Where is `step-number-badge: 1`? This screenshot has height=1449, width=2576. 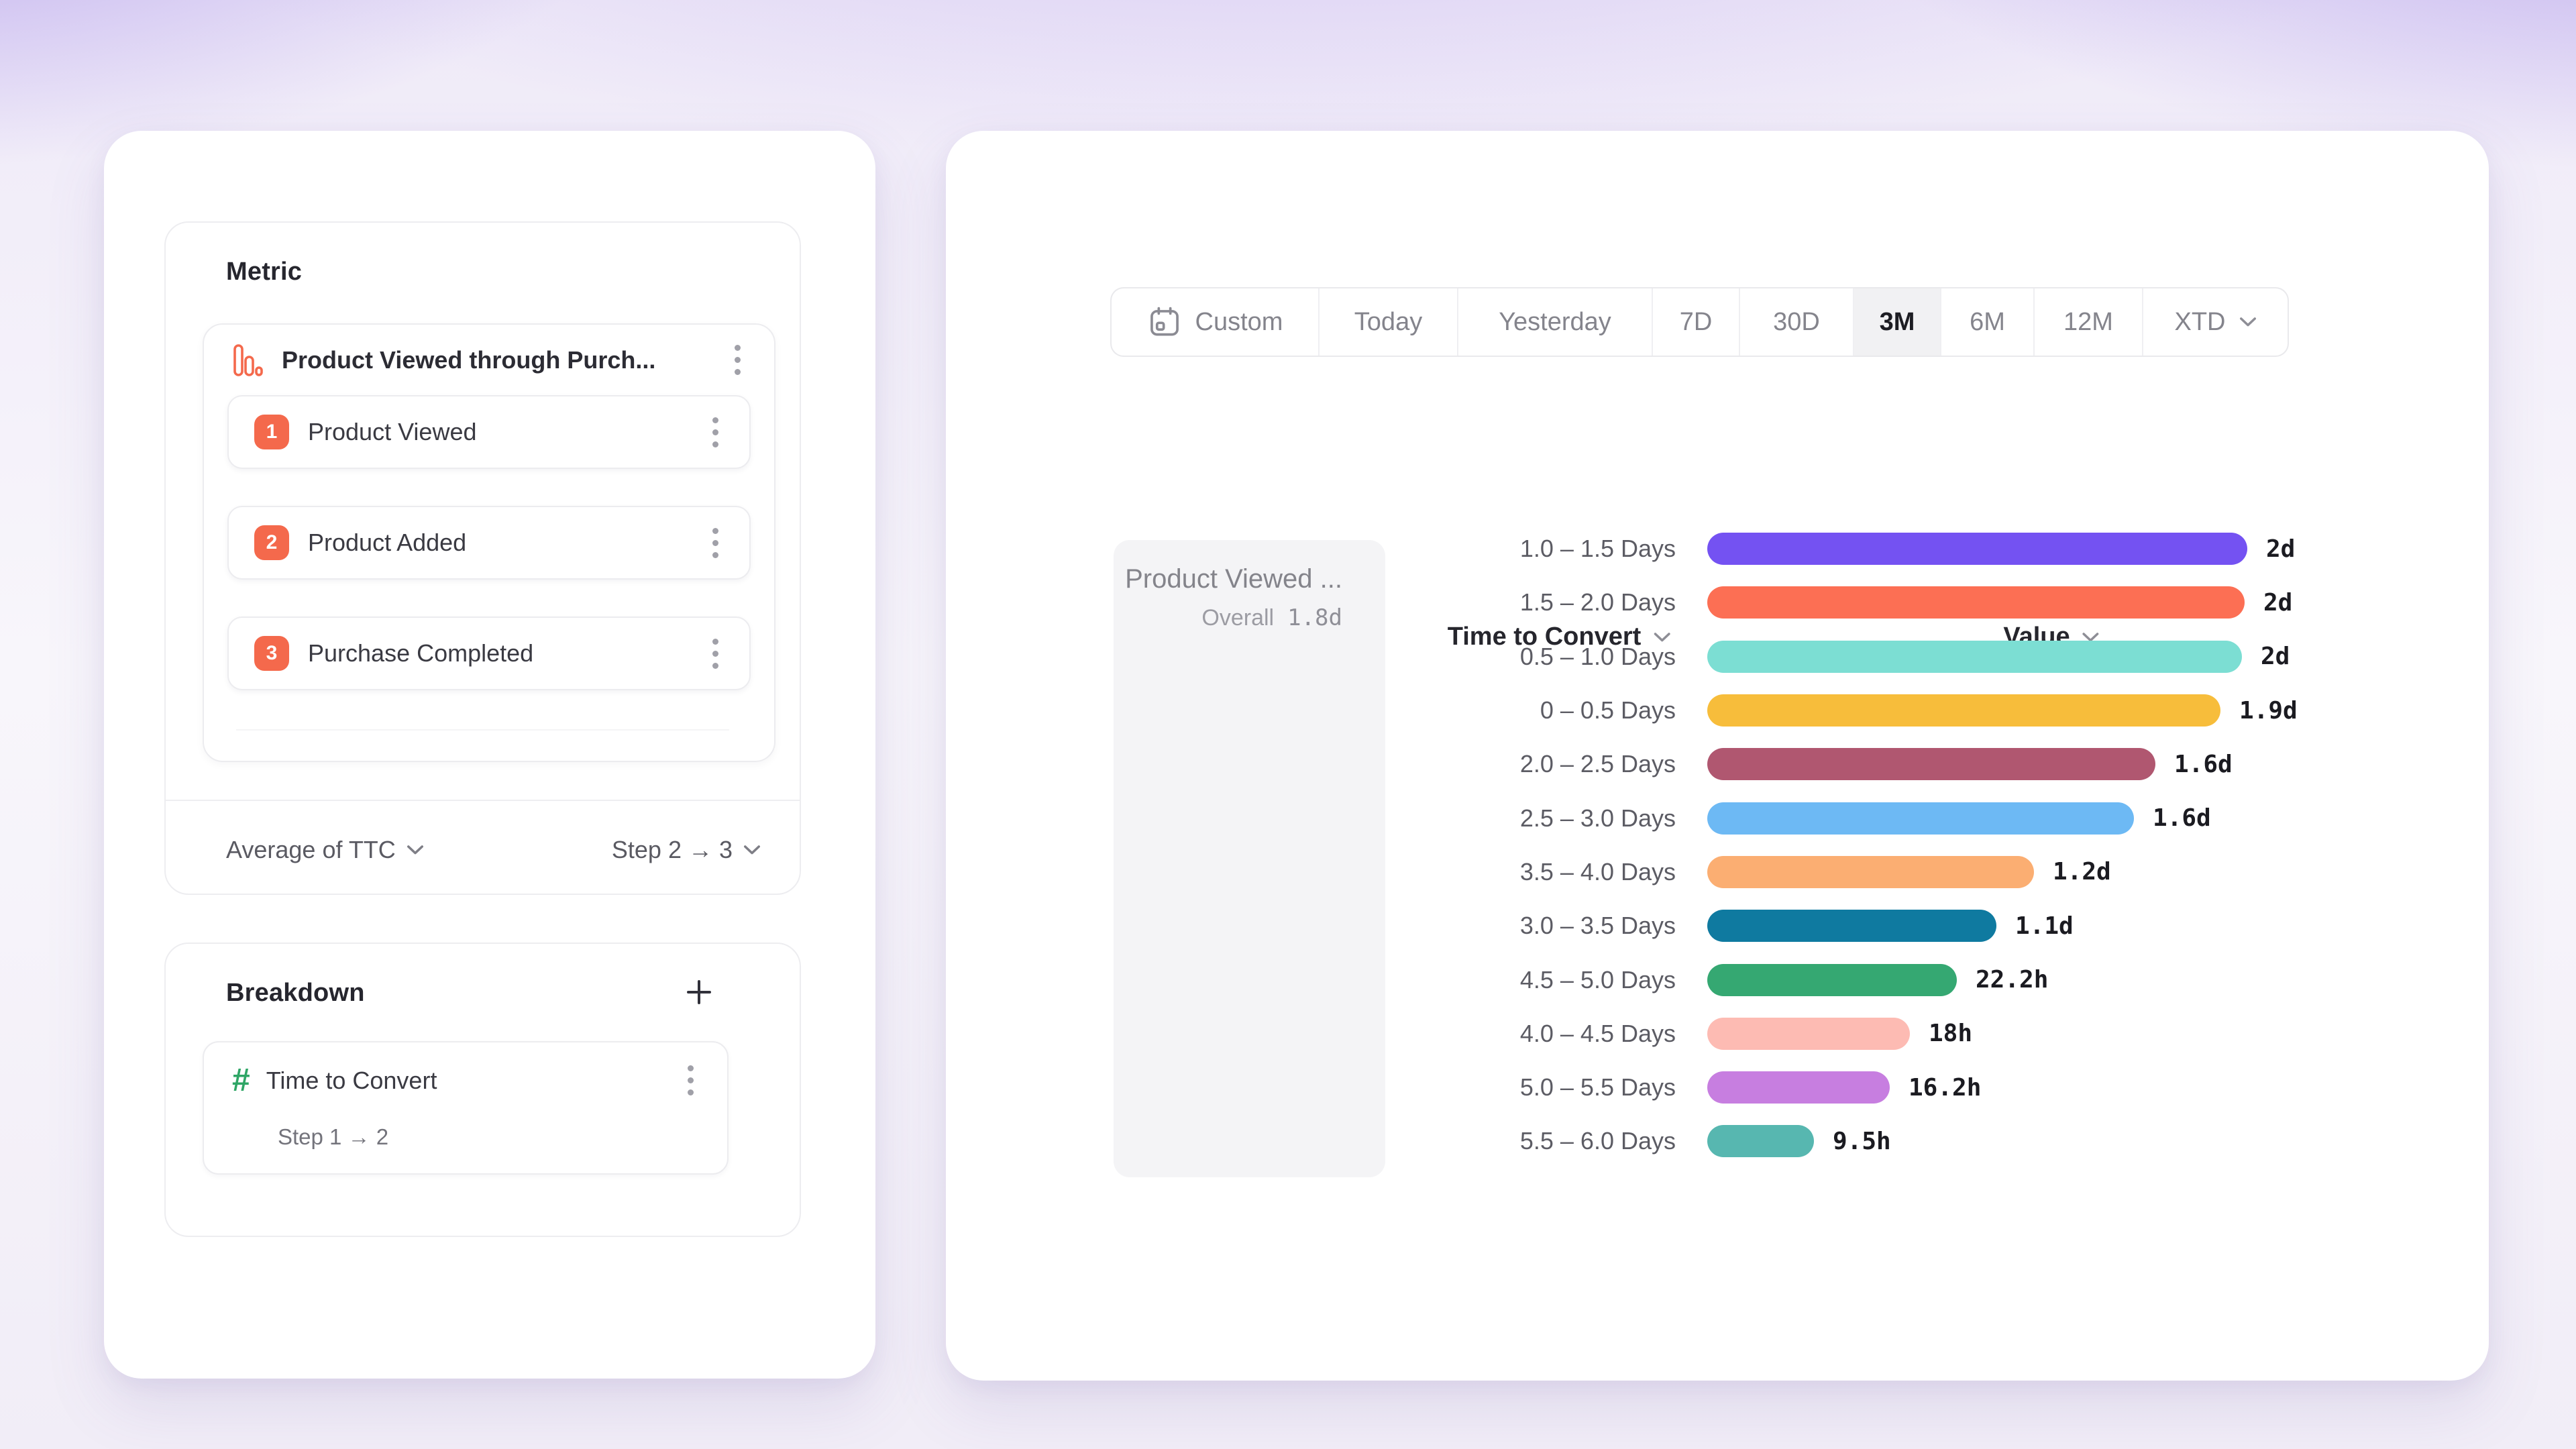
step-number-badge: 1 is located at coordinates (271, 432).